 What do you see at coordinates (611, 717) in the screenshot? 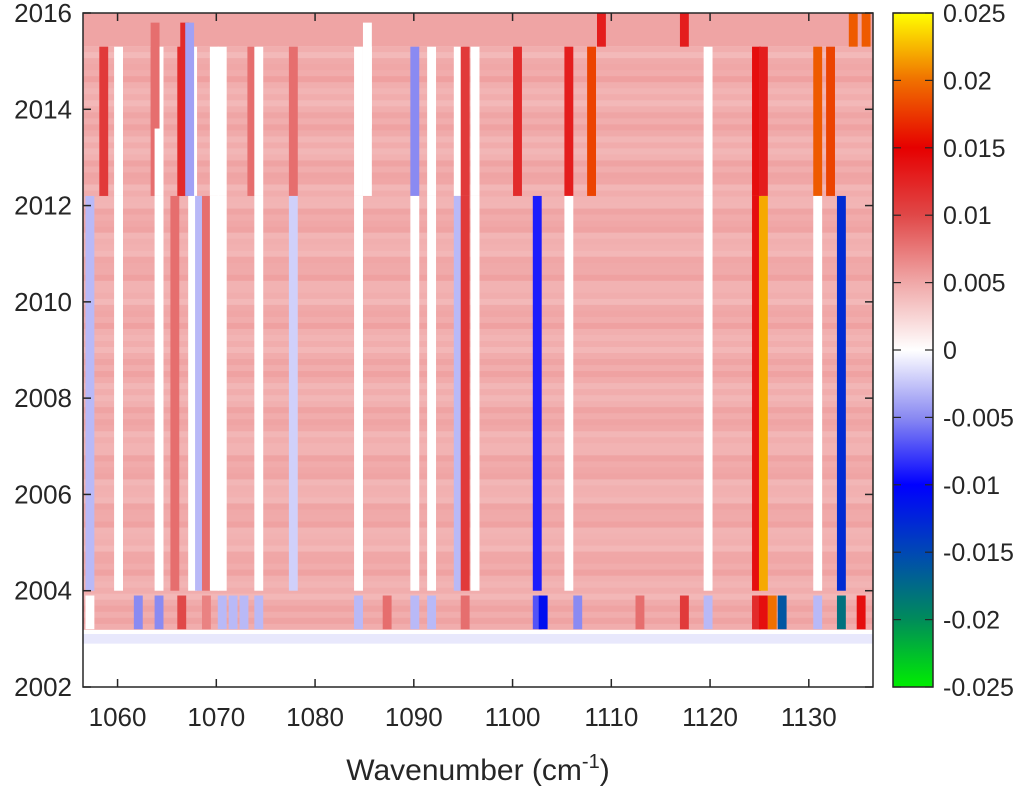
I see `x-tick-label: 1110` at bounding box center [611, 717].